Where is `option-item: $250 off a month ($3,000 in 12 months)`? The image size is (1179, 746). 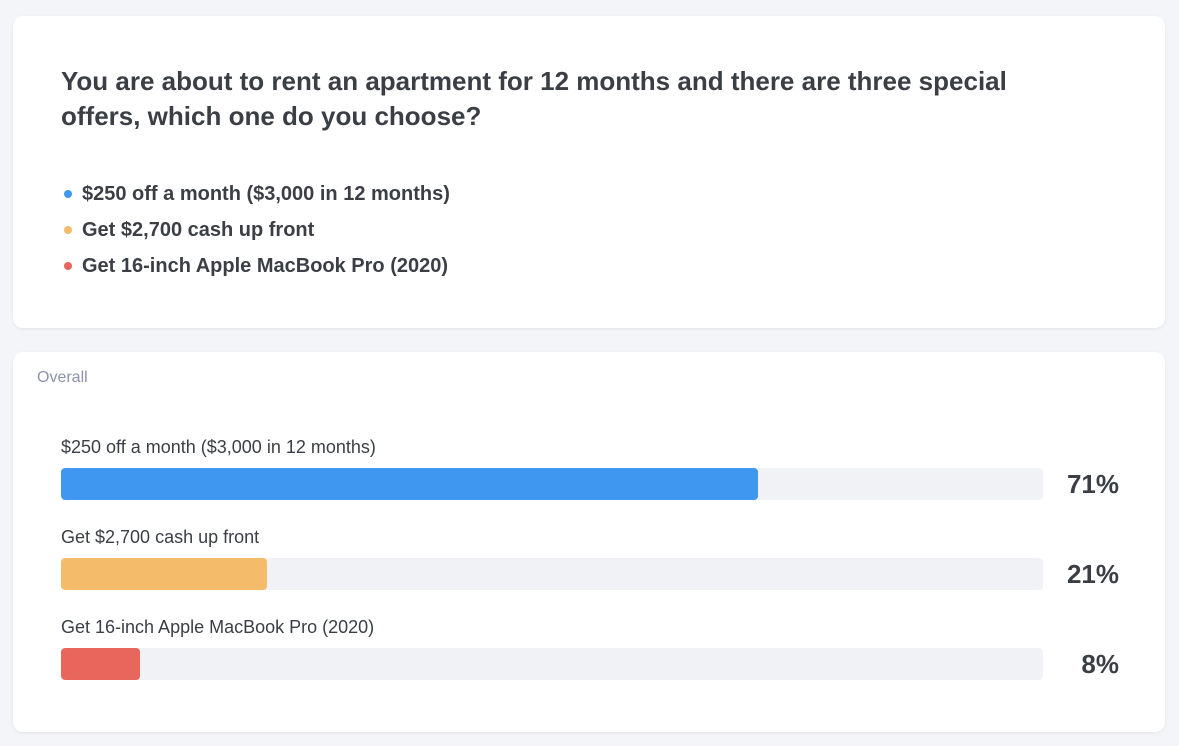
option-item: $250 off a month ($3,000 in 12 months) is located at coordinates (257, 194).